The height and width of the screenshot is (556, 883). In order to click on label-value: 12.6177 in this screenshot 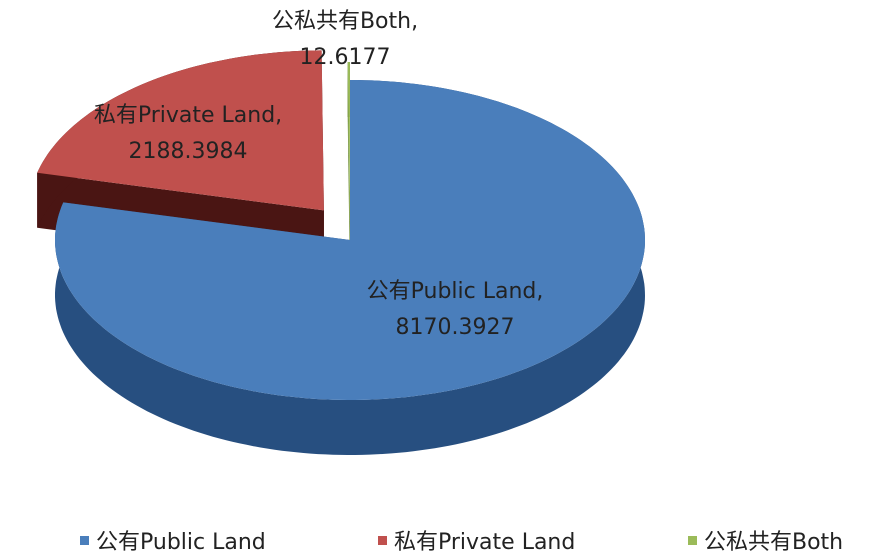, I will do `click(345, 57)`.